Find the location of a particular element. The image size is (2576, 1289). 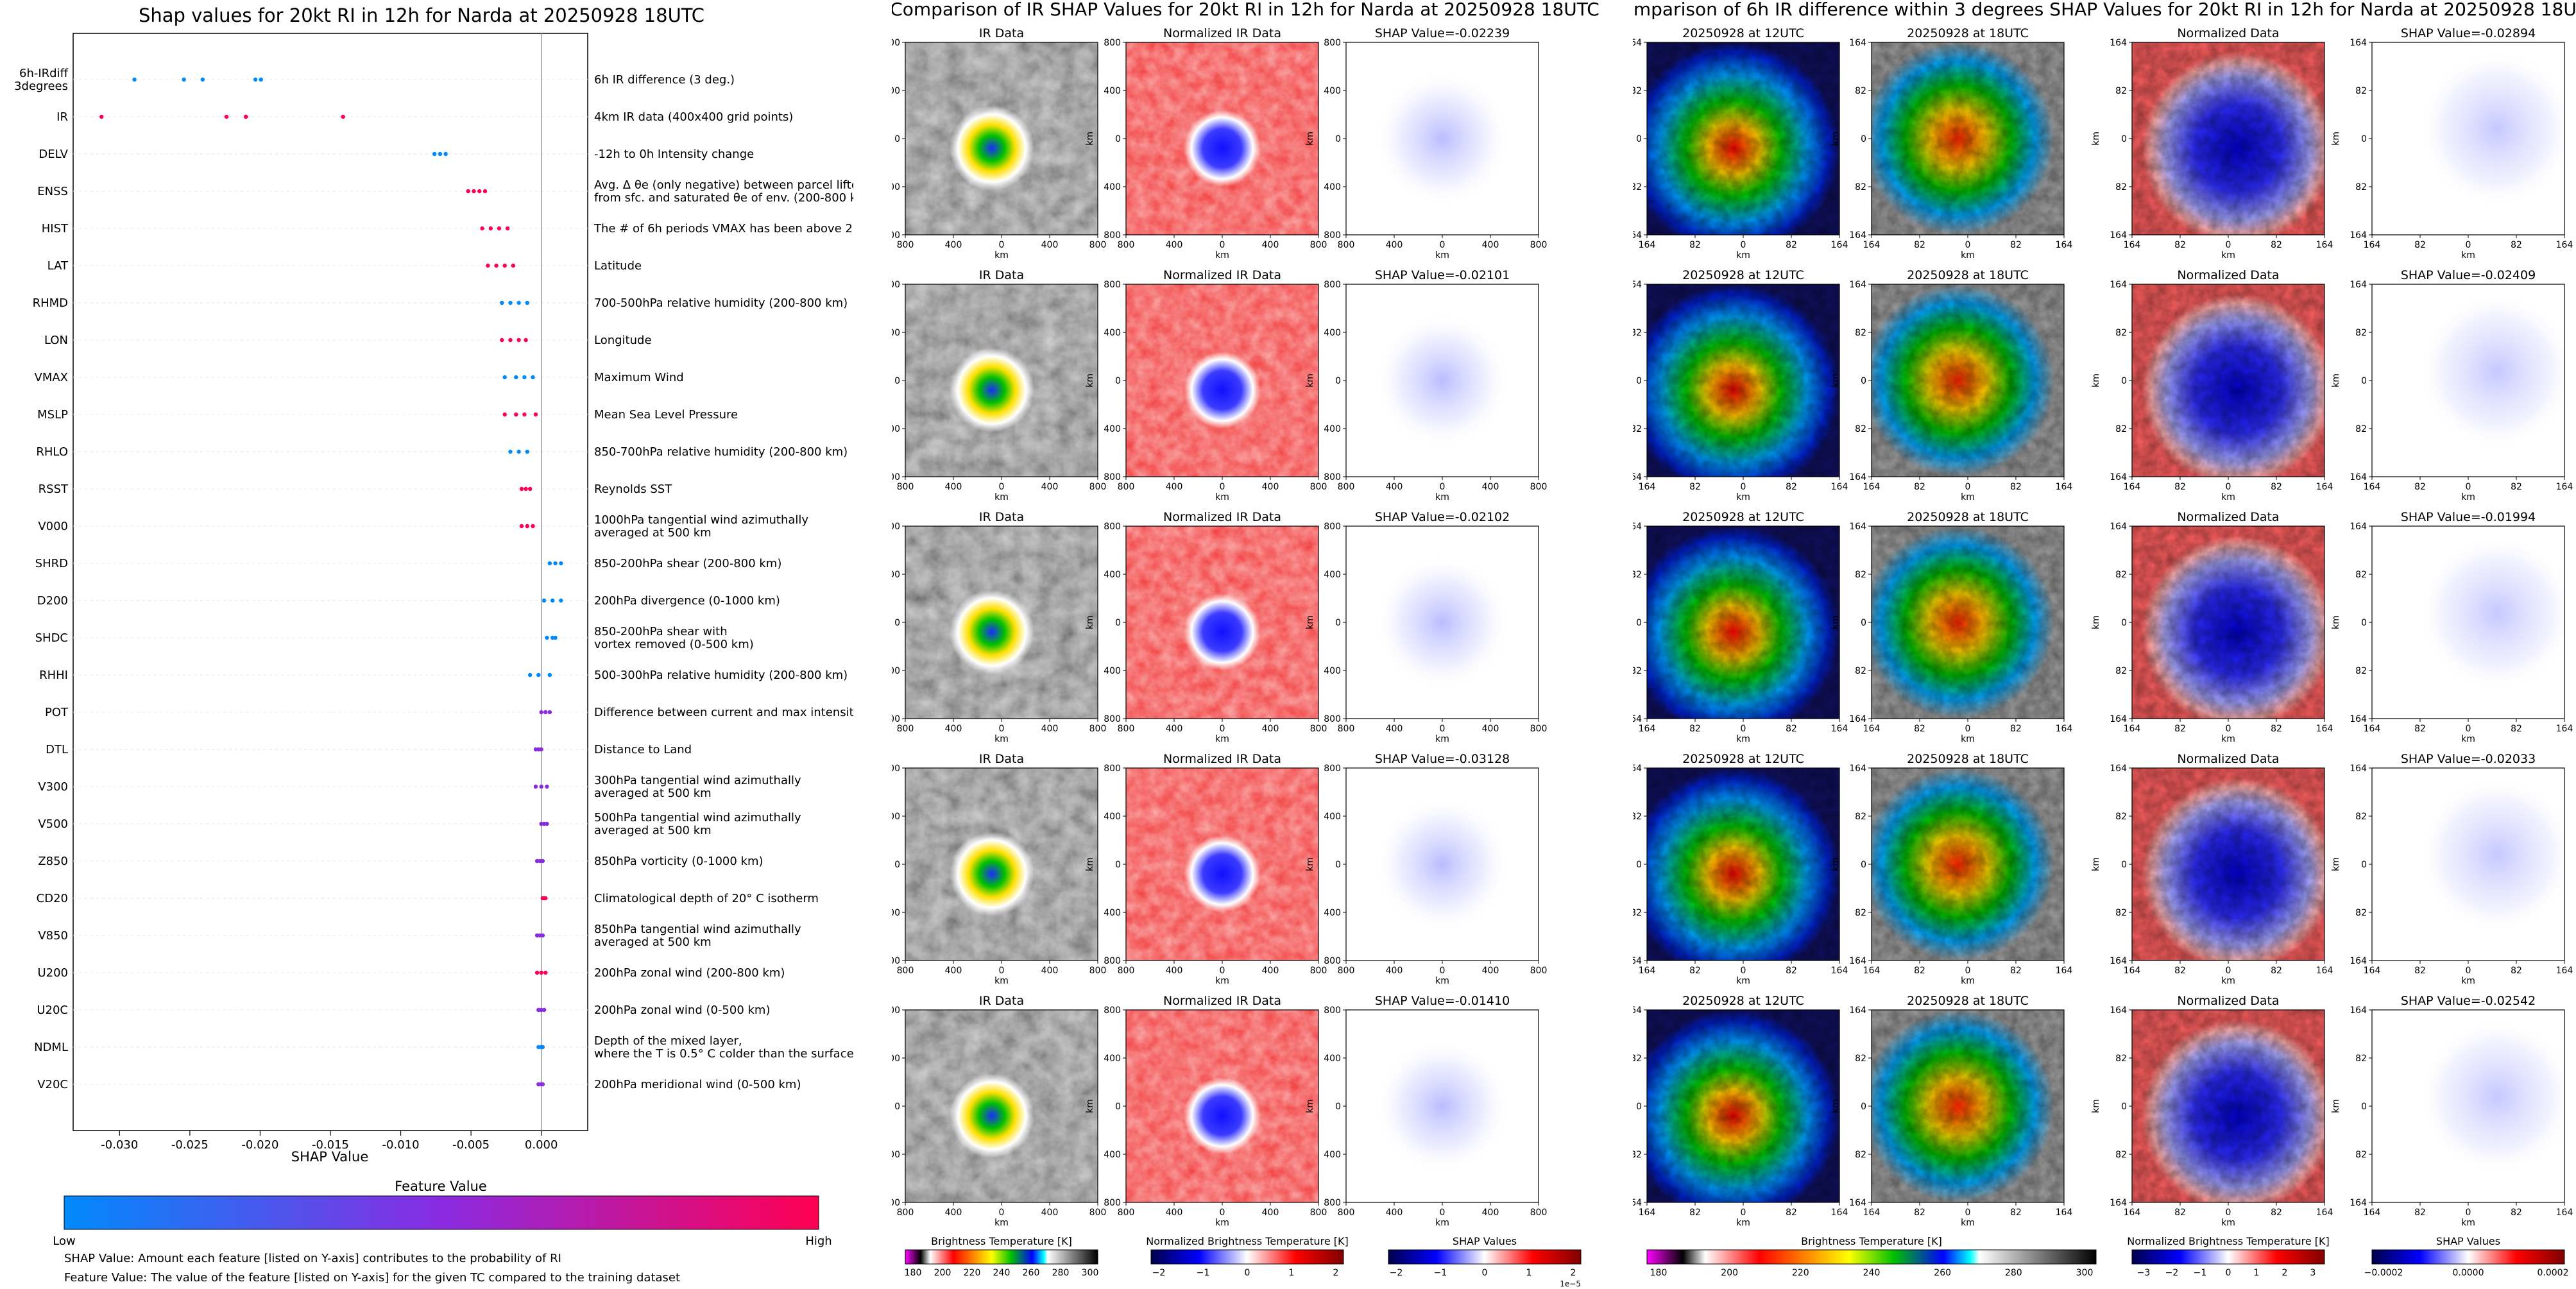

panel-title: 20250928 at 18UTC is located at coordinates (1968, 1001).